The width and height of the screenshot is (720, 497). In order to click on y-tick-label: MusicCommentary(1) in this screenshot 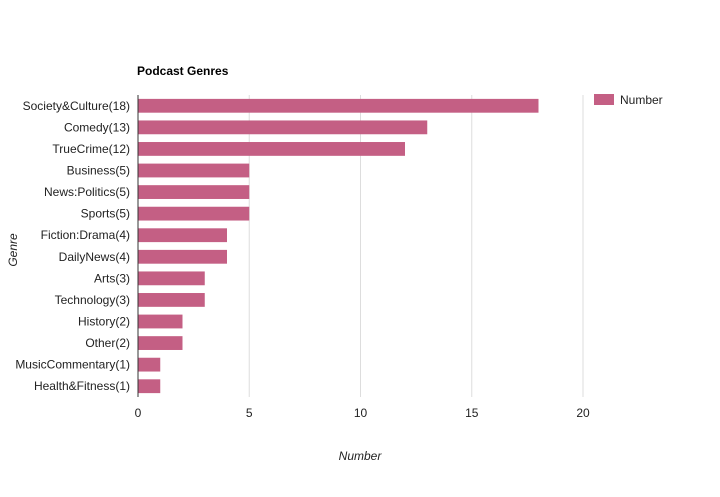, I will do `click(72, 365)`.